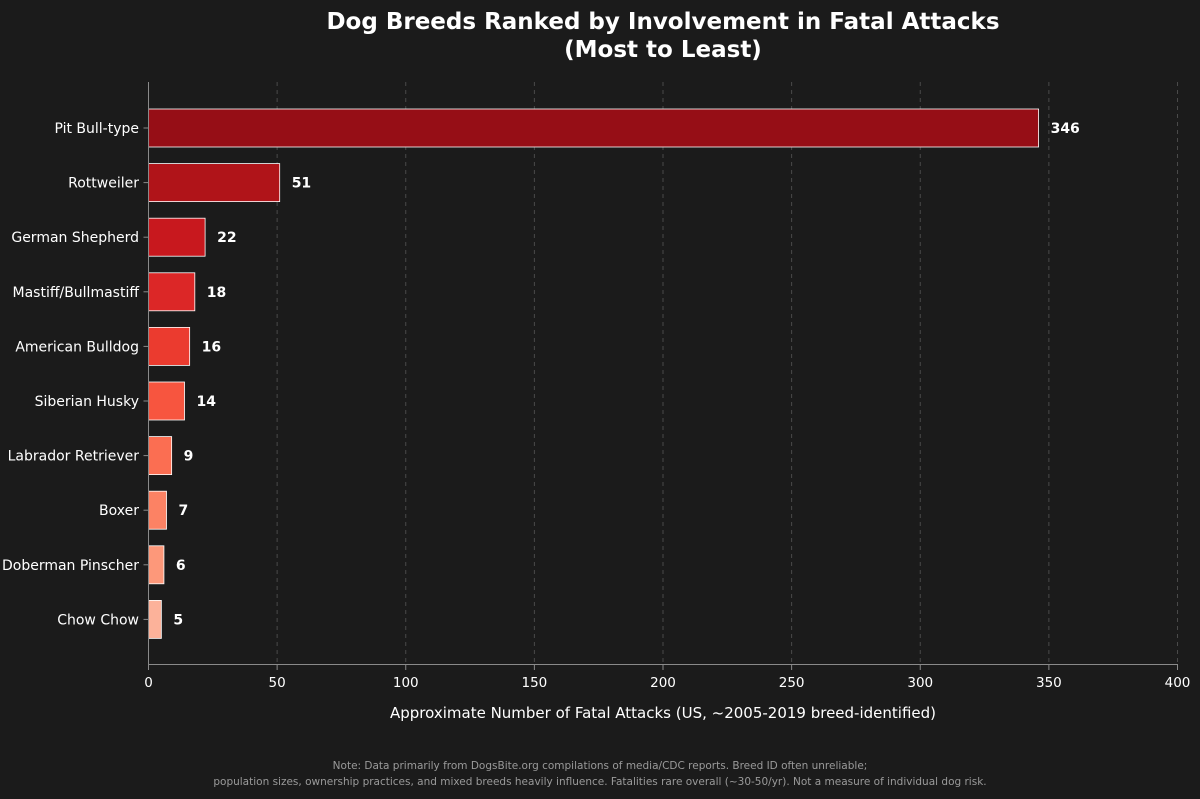  Describe the element at coordinates (226, 238) in the screenshot. I see `data-label: 22` at that location.